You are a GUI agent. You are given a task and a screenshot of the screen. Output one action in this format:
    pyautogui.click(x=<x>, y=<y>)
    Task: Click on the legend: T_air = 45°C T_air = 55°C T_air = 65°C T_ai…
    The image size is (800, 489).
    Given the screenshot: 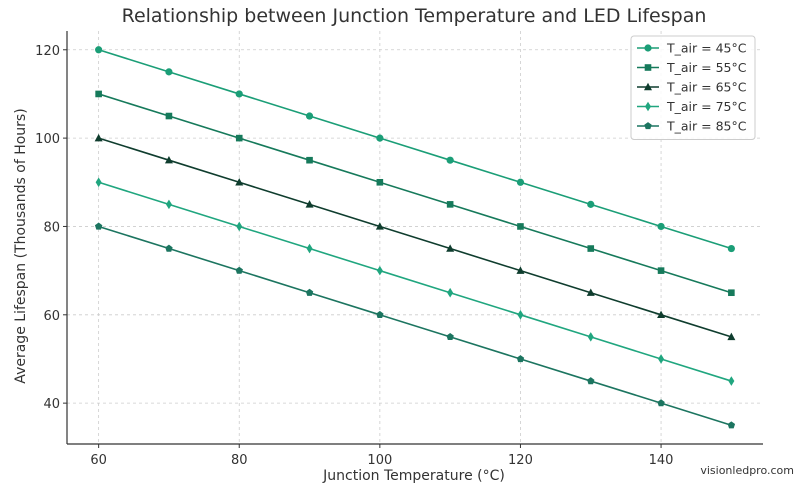 What is the action you would take?
    pyautogui.click(x=693, y=87)
    